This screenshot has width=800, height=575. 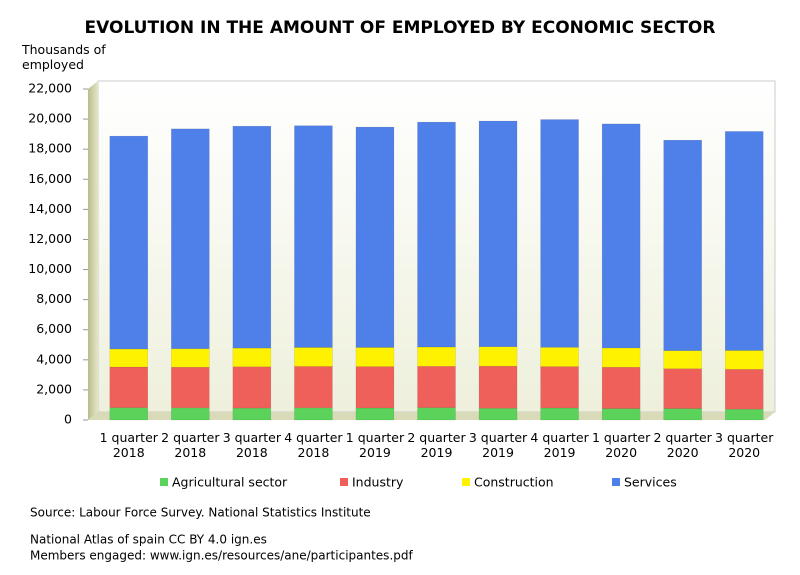 What do you see at coordinates (436, 445) in the screenshot?
I see `x-tick-label: 2 quarter 2019` at bounding box center [436, 445].